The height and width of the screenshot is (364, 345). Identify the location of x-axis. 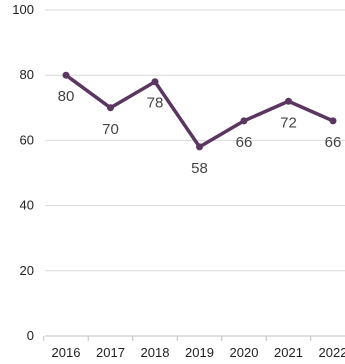
(194, 338).